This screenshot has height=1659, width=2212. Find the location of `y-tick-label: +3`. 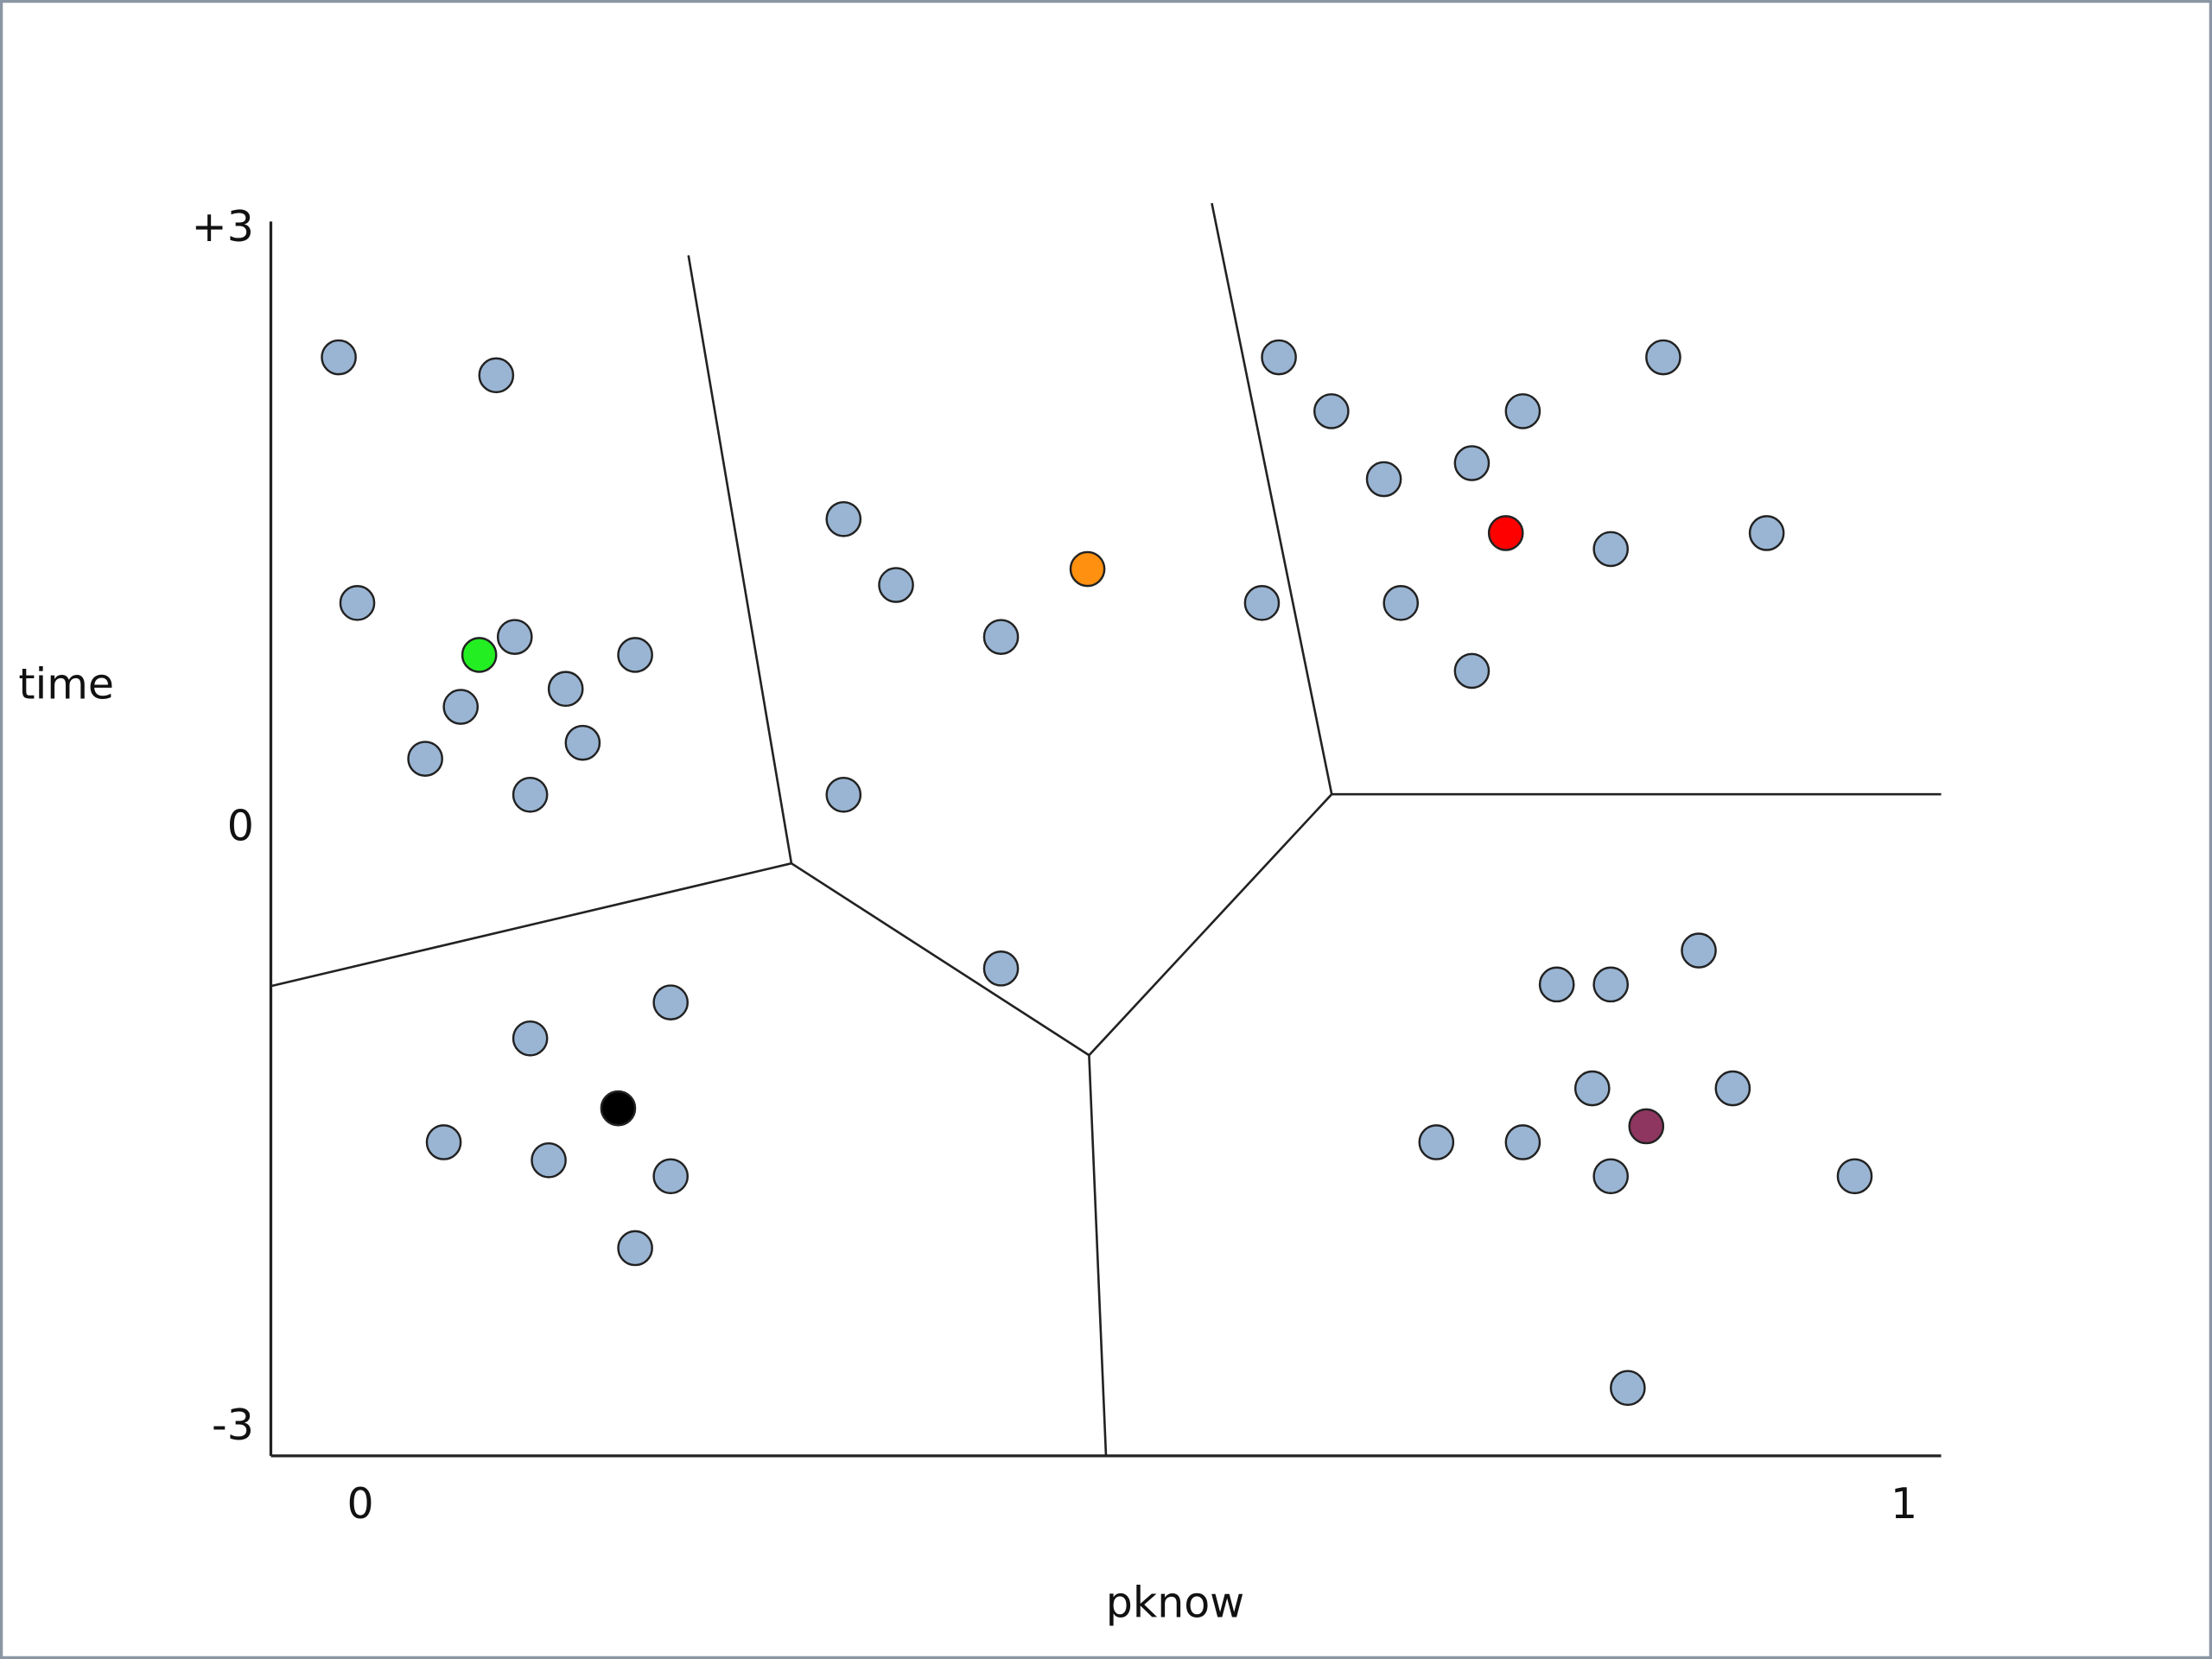

y-tick-label: +3 is located at coordinates (223, 226).